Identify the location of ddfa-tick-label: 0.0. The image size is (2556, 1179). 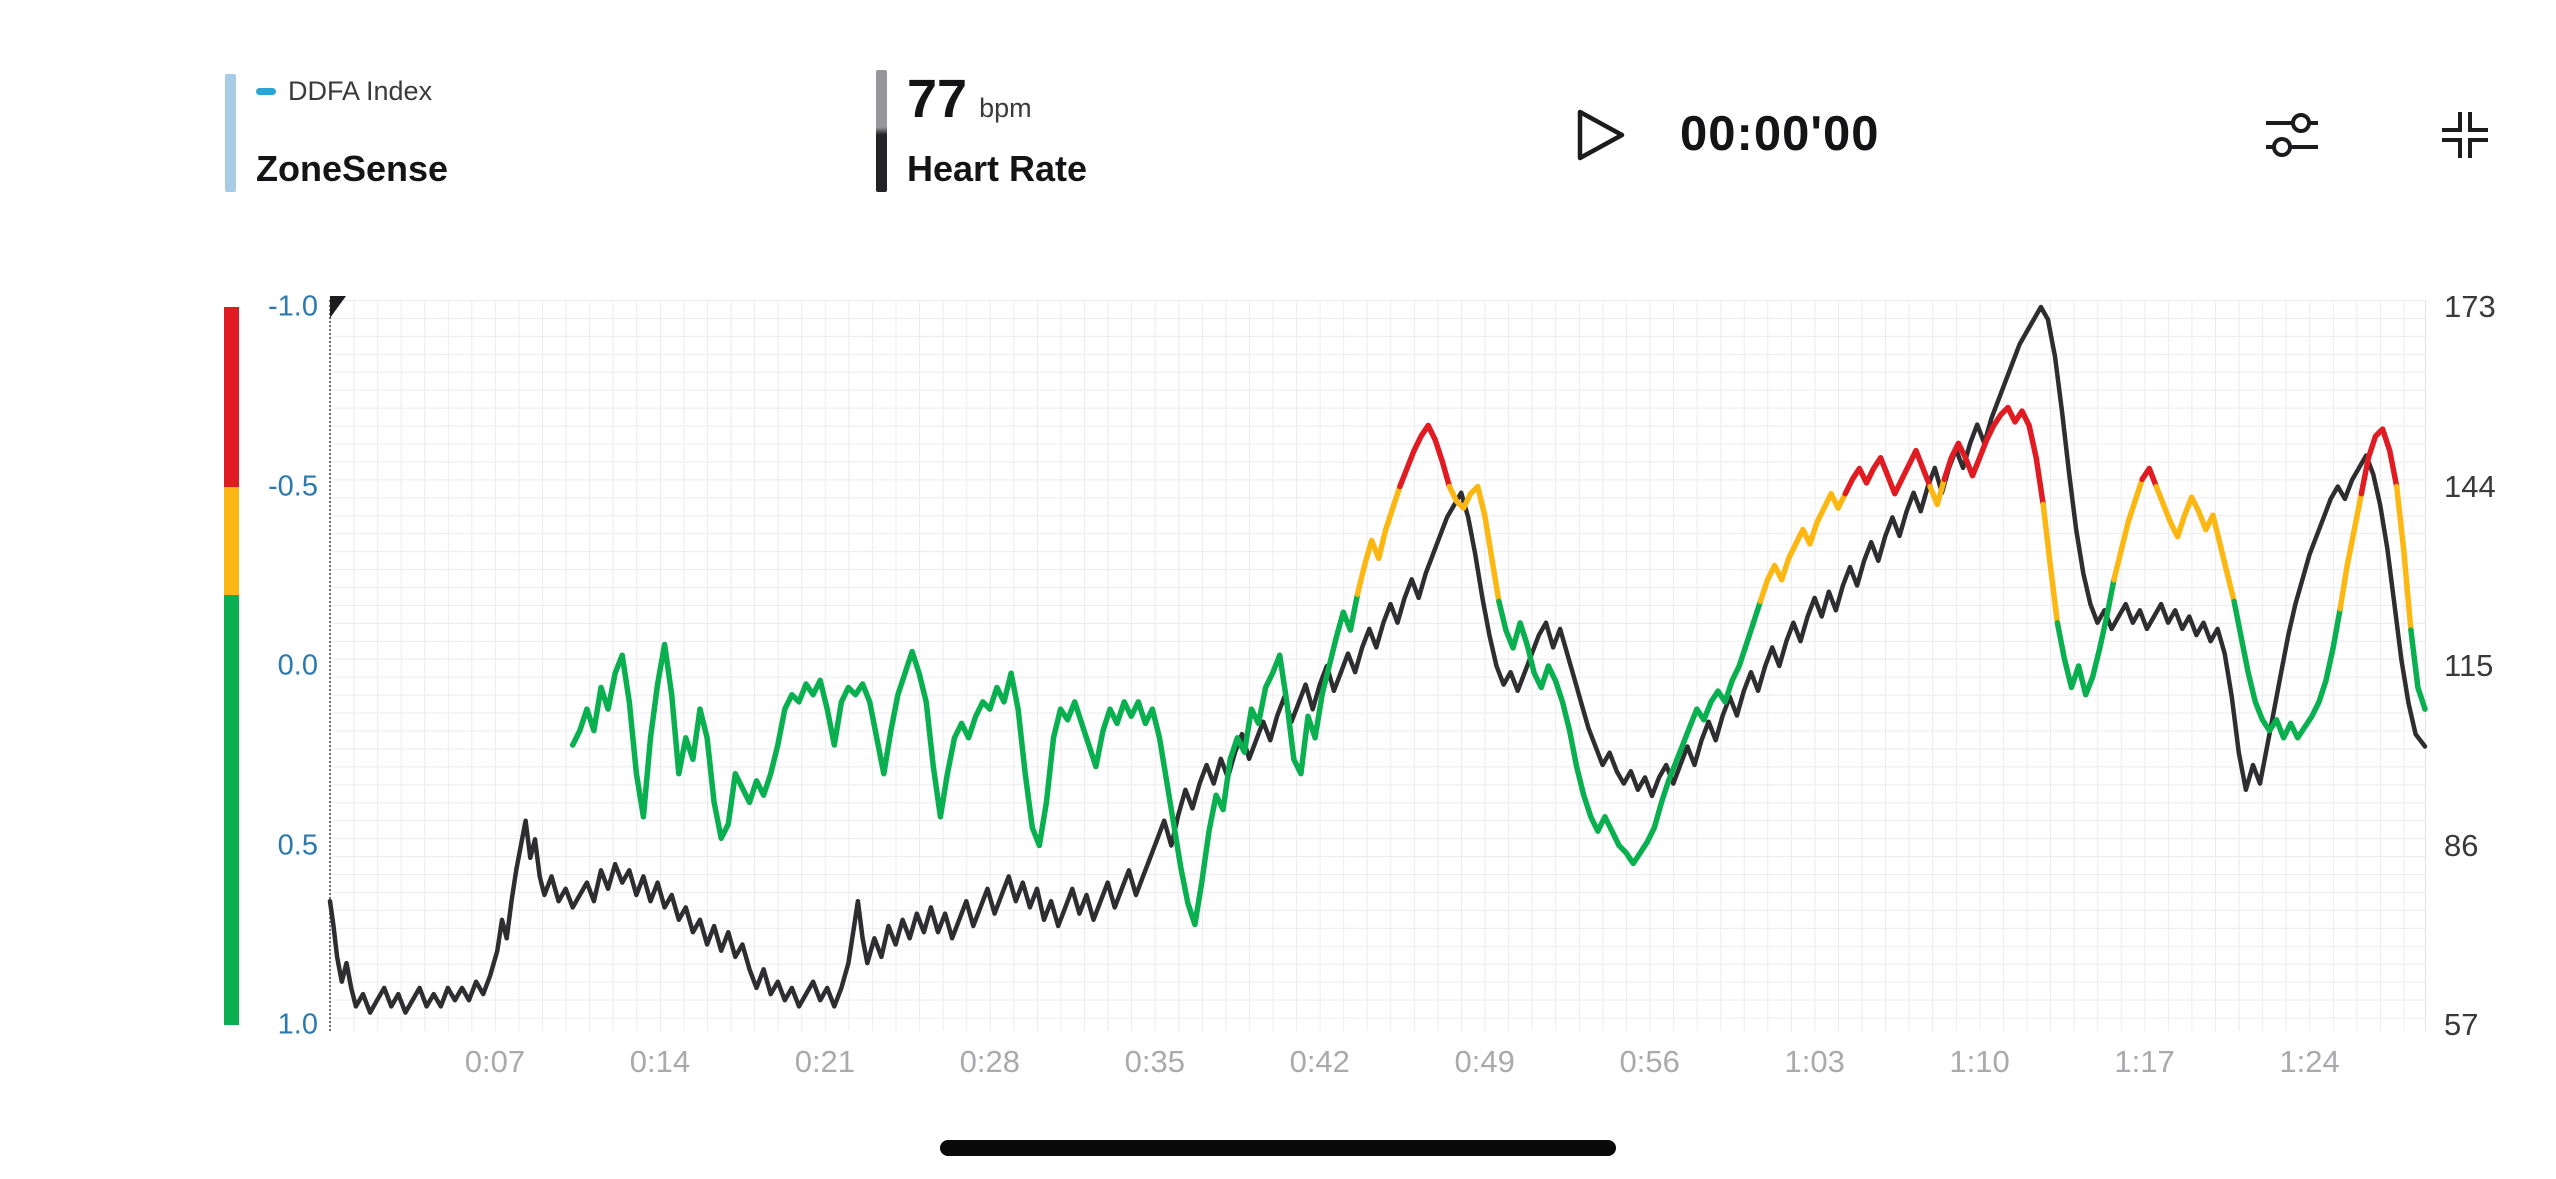
(297, 665).